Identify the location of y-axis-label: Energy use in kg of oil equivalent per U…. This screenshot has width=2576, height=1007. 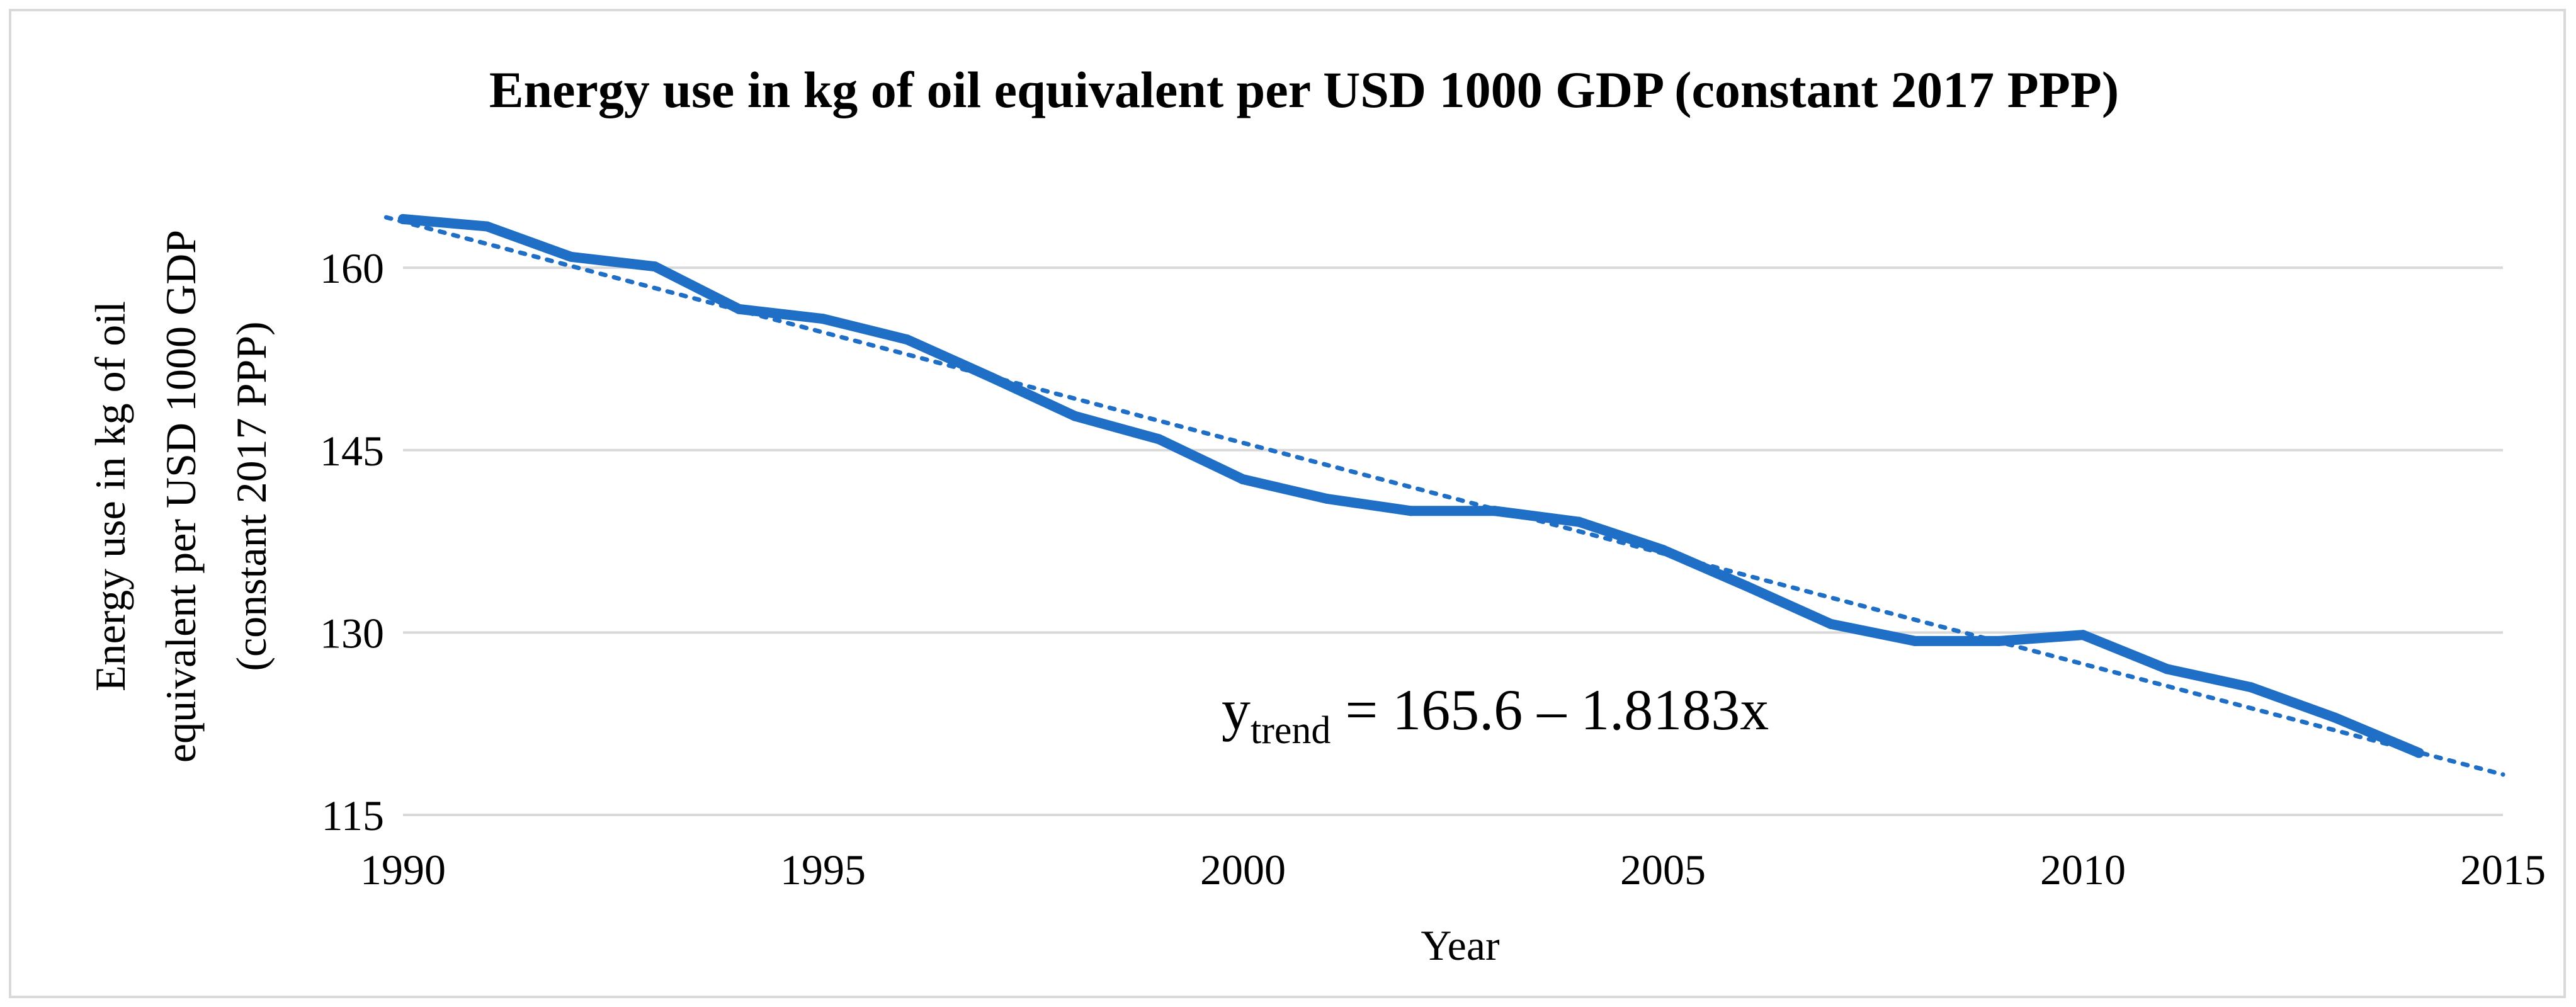
(180, 496).